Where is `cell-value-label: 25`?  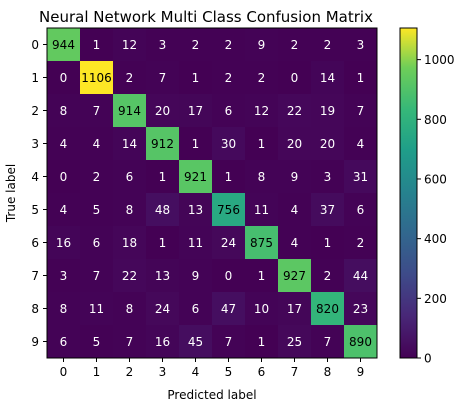
cell-value-label: 25 is located at coordinates (294, 342).